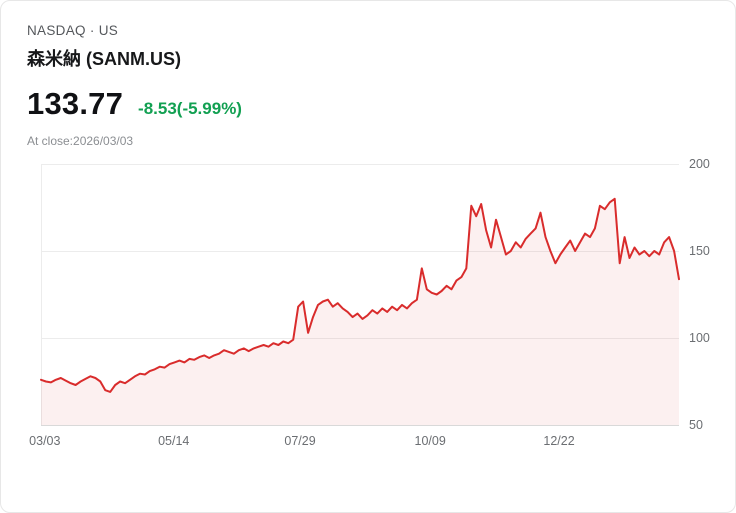 This screenshot has height=513, width=736. What do you see at coordinates (300, 441) in the screenshot?
I see `x-axis-tick-label: 07/29` at bounding box center [300, 441].